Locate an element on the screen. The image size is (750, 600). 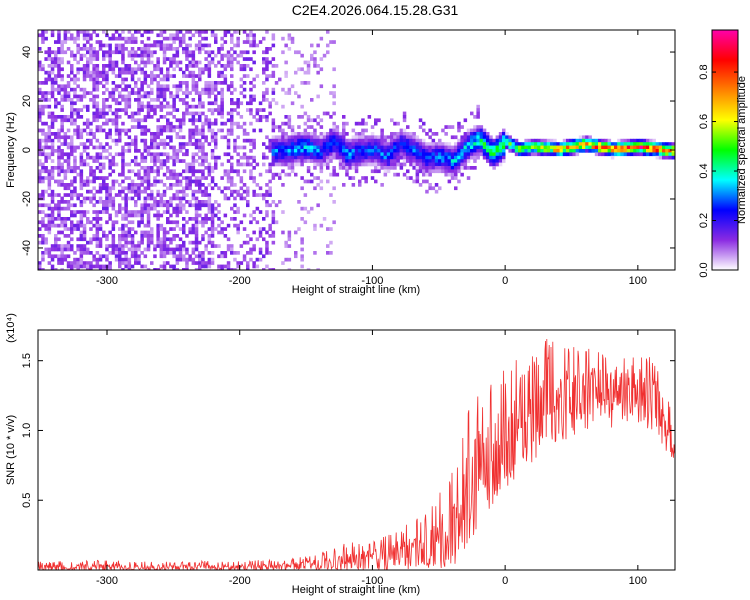
y-tick-label: 0 is located at coordinates (27, 150).